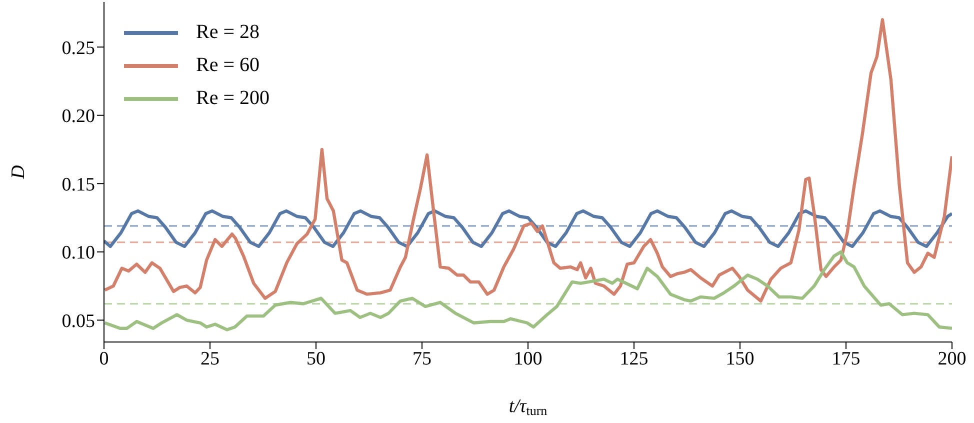 The width and height of the screenshot is (974, 423). Describe the element at coordinates (528, 359) in the screenshot. I see `x-tick-label: 100` at that location.